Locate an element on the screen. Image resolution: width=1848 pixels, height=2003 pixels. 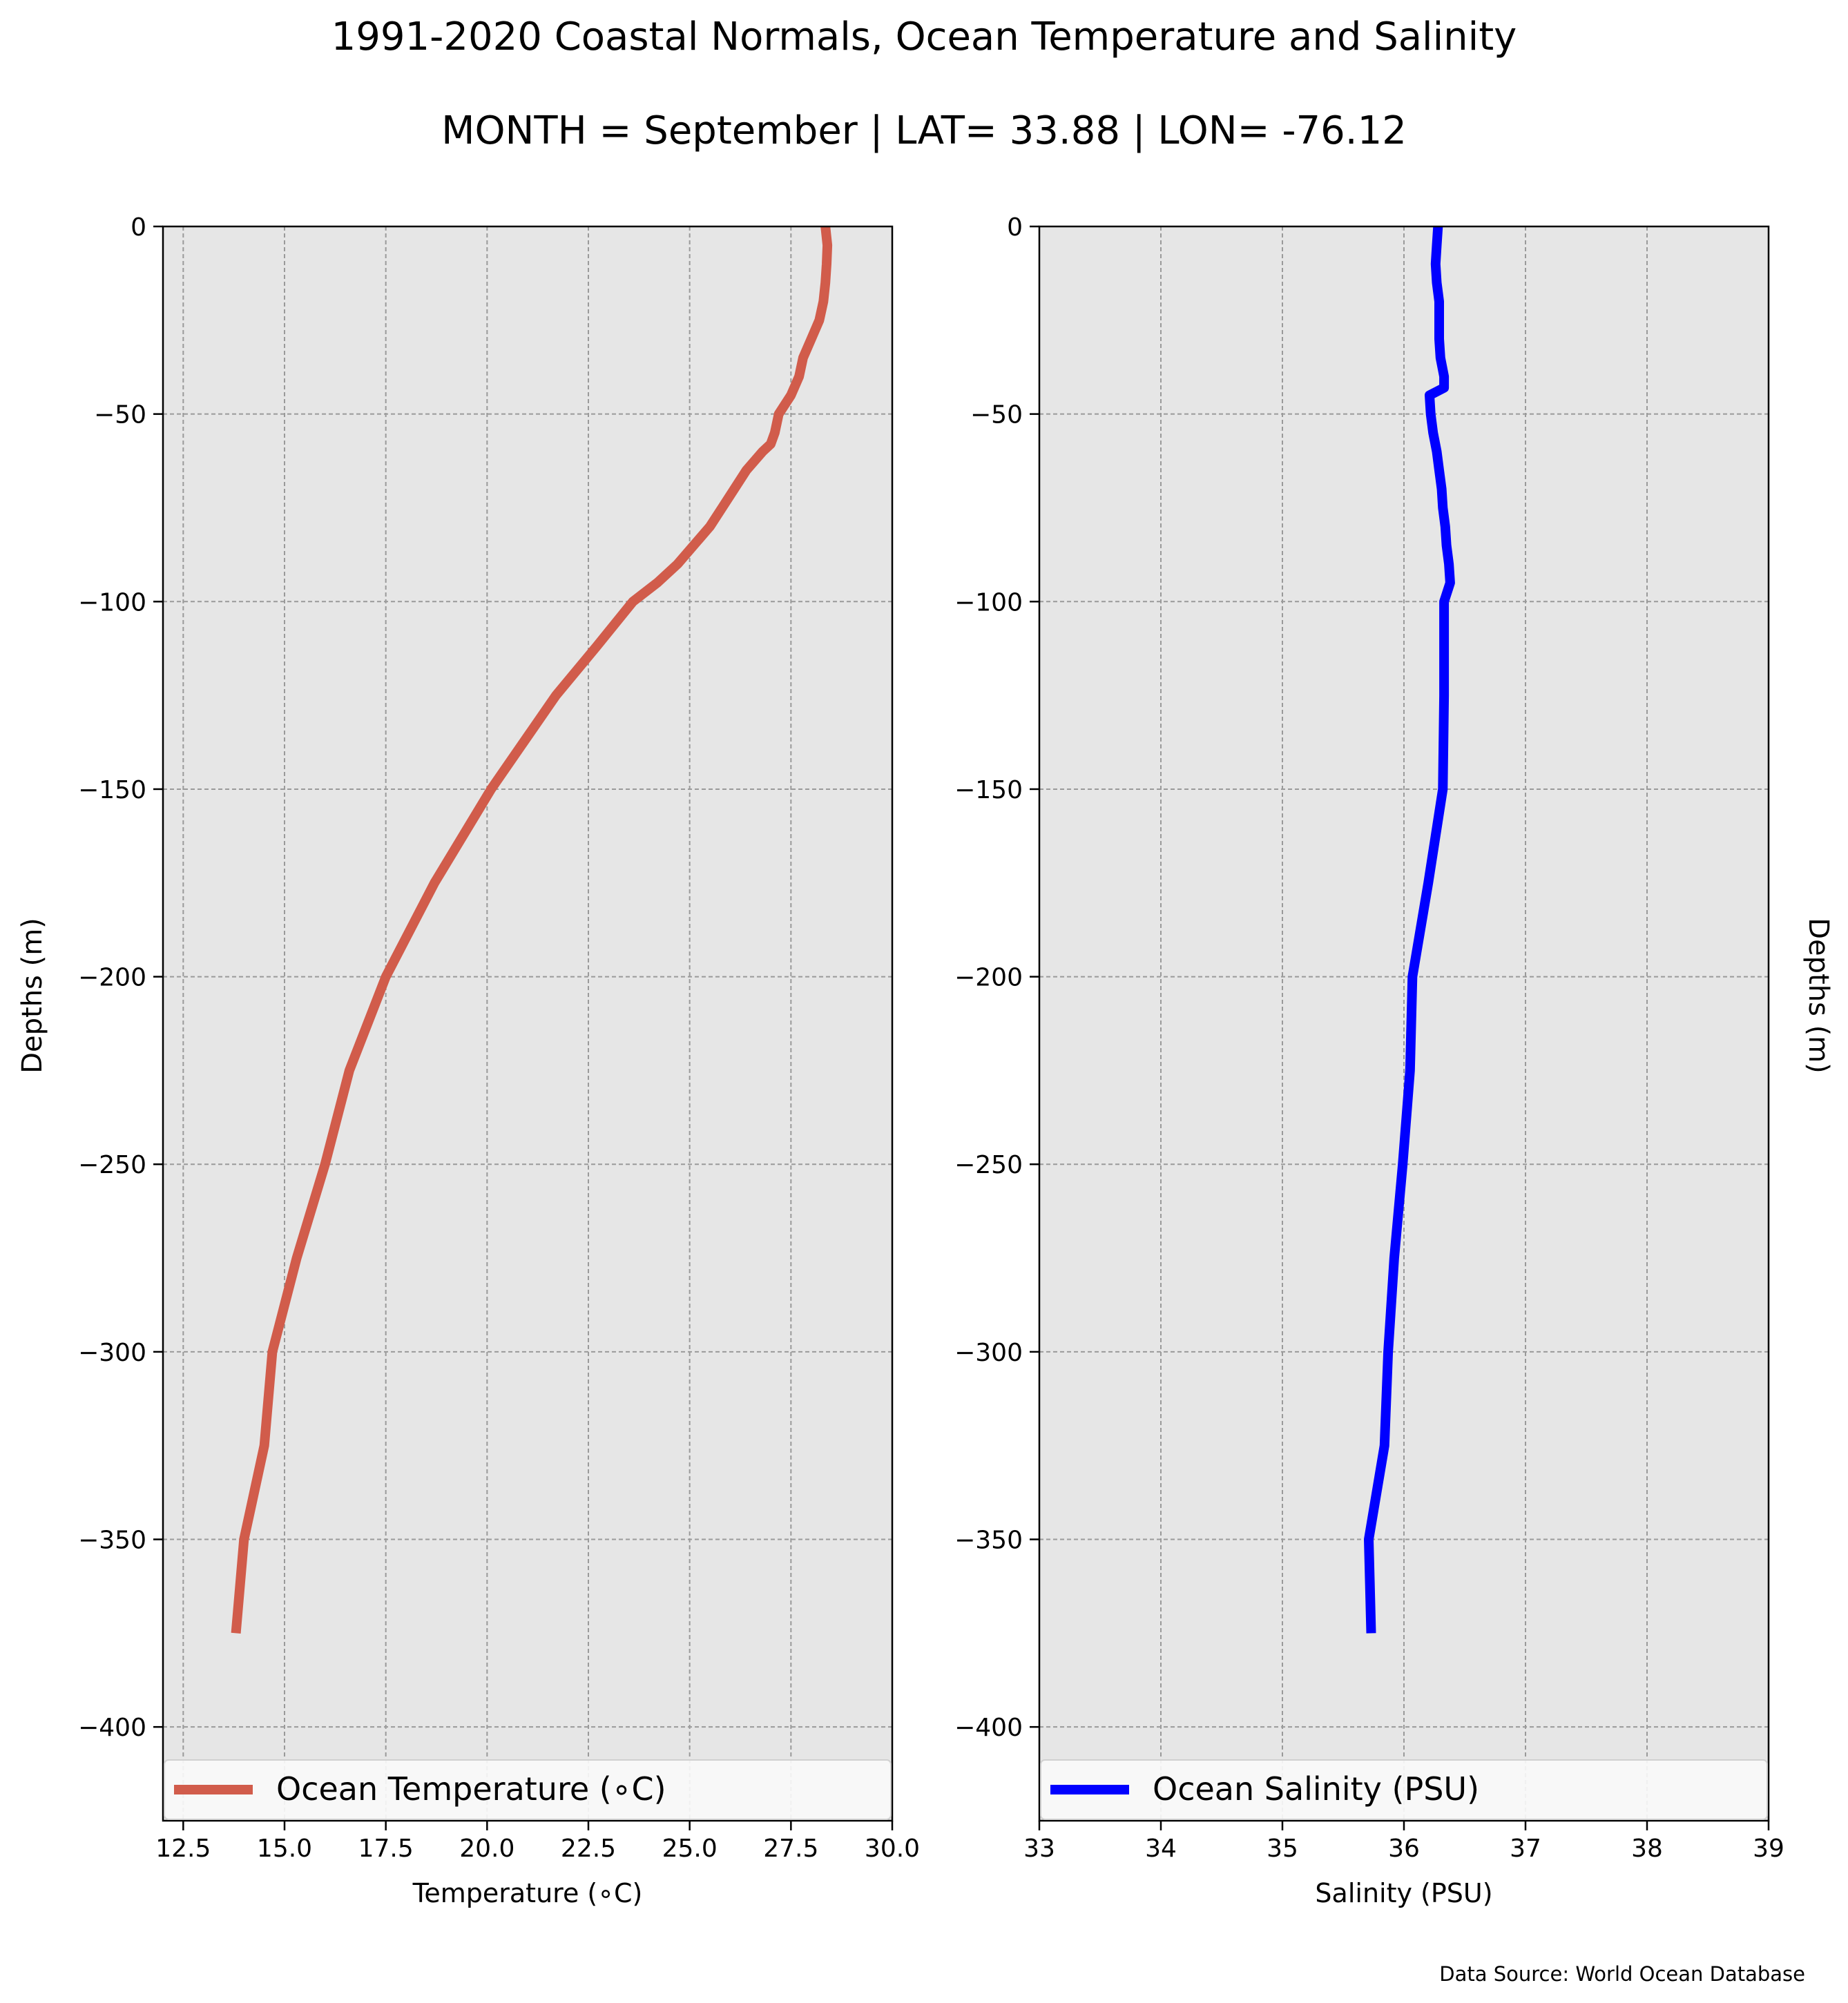
salinity-series-line is located at coordinates (1409, 930).